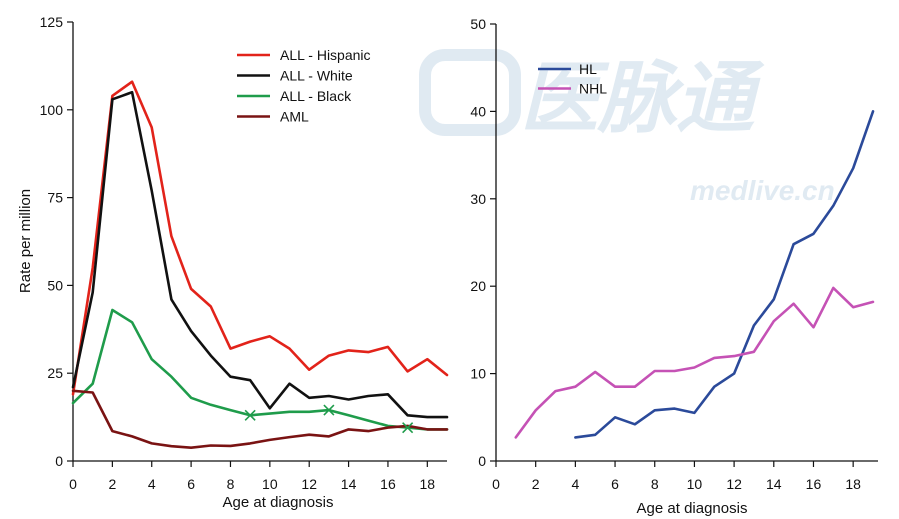 This screenshot has height=519, width=899. I want to click on legend-label-all-hispanic: ALL - Hispanic, so click(325, 55).